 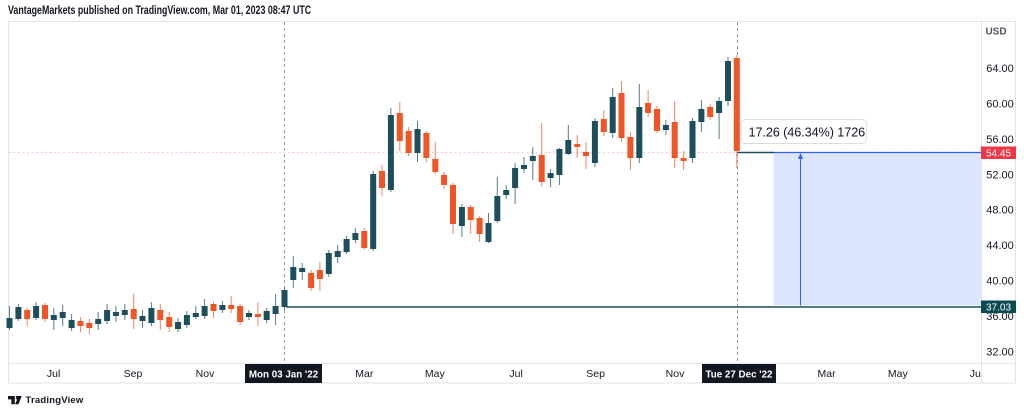 What do you see at coordinates (995, 32) in the screenshot?
I see `svg-text: USD` at bounding box center [995, 32].